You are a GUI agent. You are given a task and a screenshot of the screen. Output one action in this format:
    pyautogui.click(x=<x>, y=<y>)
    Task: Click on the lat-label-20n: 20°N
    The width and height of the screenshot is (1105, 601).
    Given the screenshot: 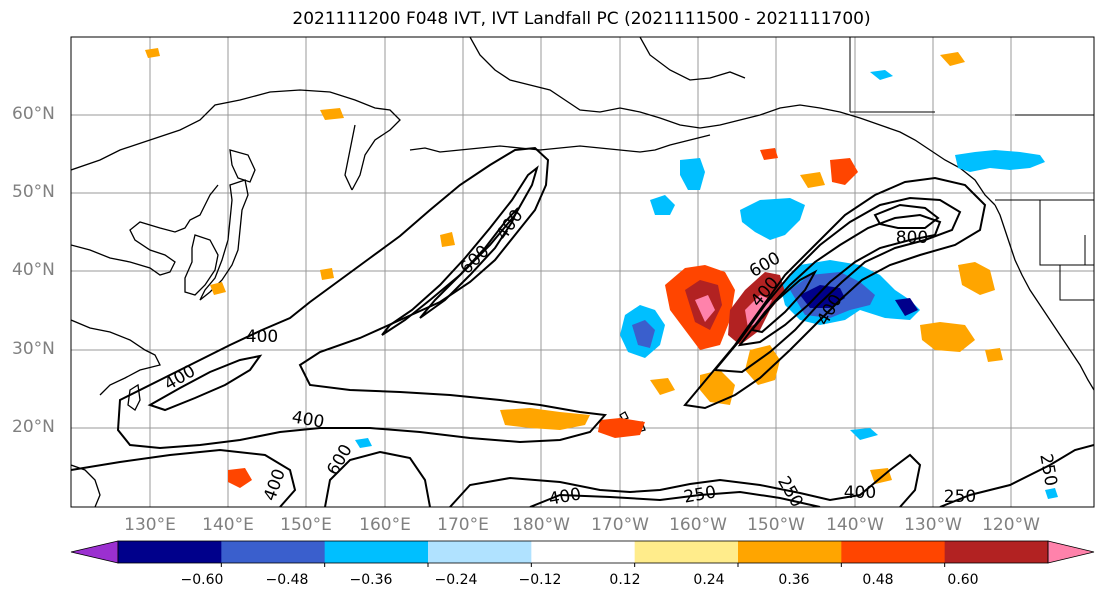 What is the action you would take?
    pyautogui.click(x=33, y=427)
    